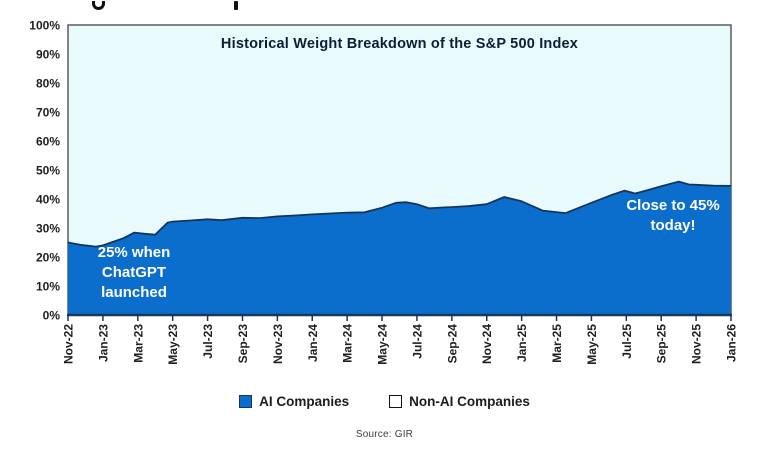 The height and width of the screenshot is (455, 769). What do you see at coordinates (396, 401) in the screenshot?
I see `legend-swatch-outlined-icon` at bounding box center [396, 401].